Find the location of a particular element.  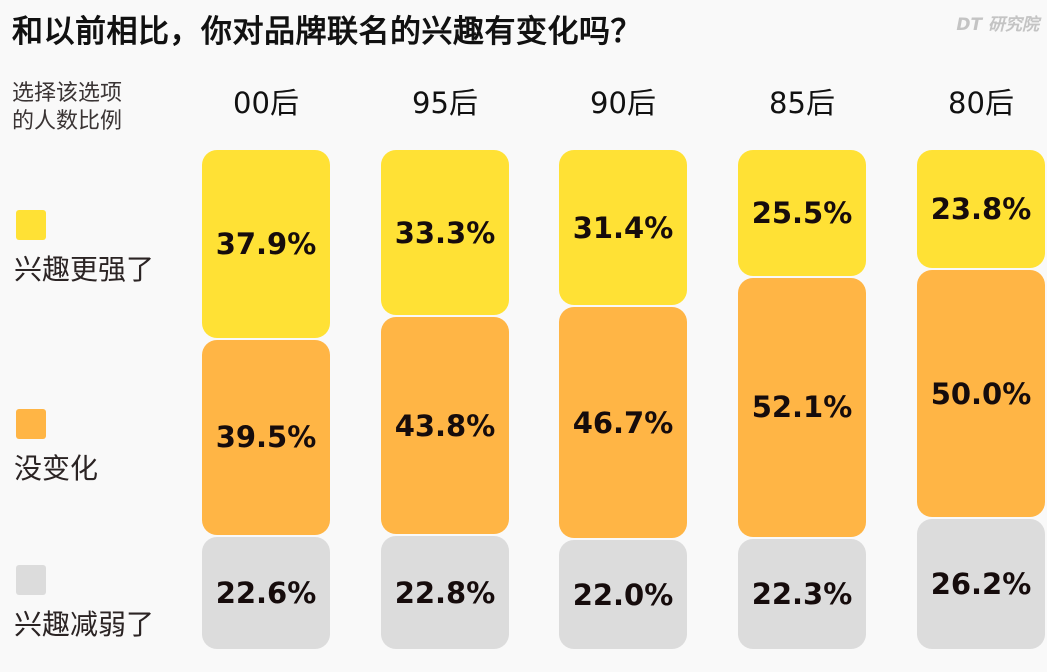

bar-stack: 31.4% 46.7% 22.0% is located at coordinates (623, 400).